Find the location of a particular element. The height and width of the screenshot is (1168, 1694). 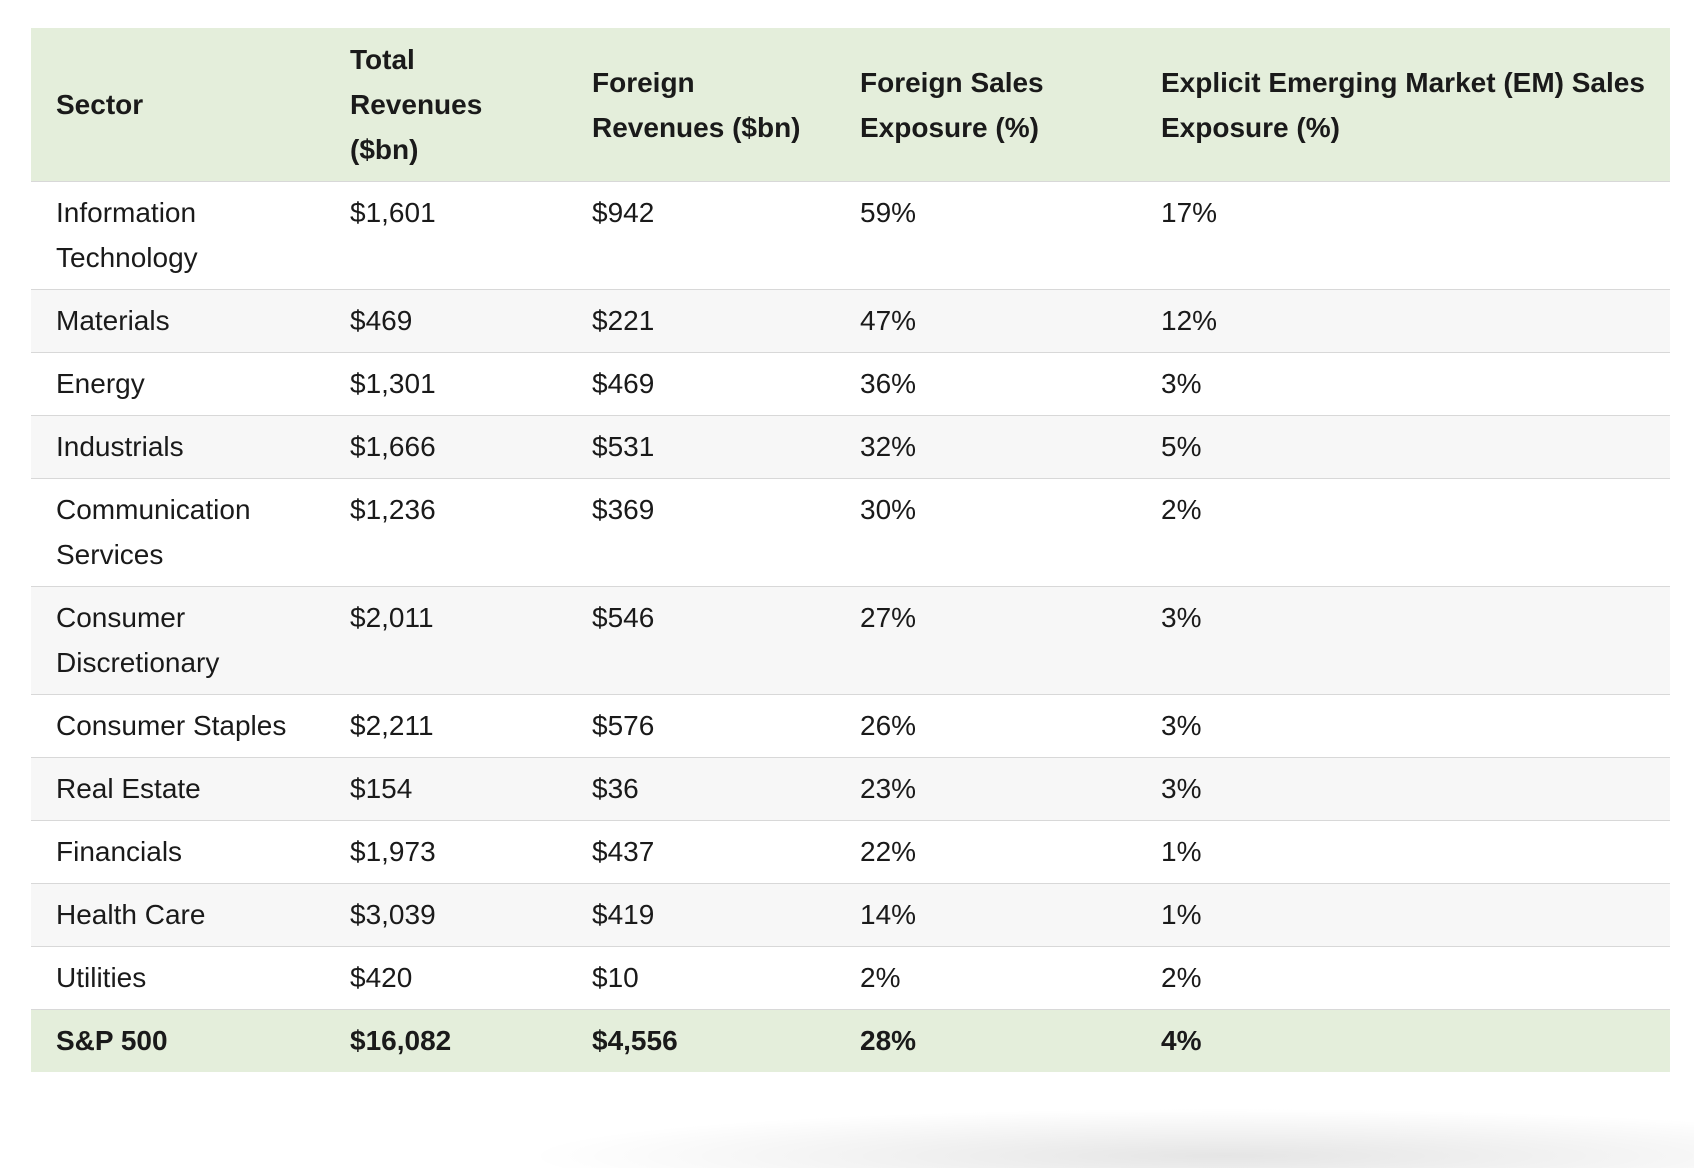

cell-foreign-sales-exposure: 22% is located at coordinates (985, 852).